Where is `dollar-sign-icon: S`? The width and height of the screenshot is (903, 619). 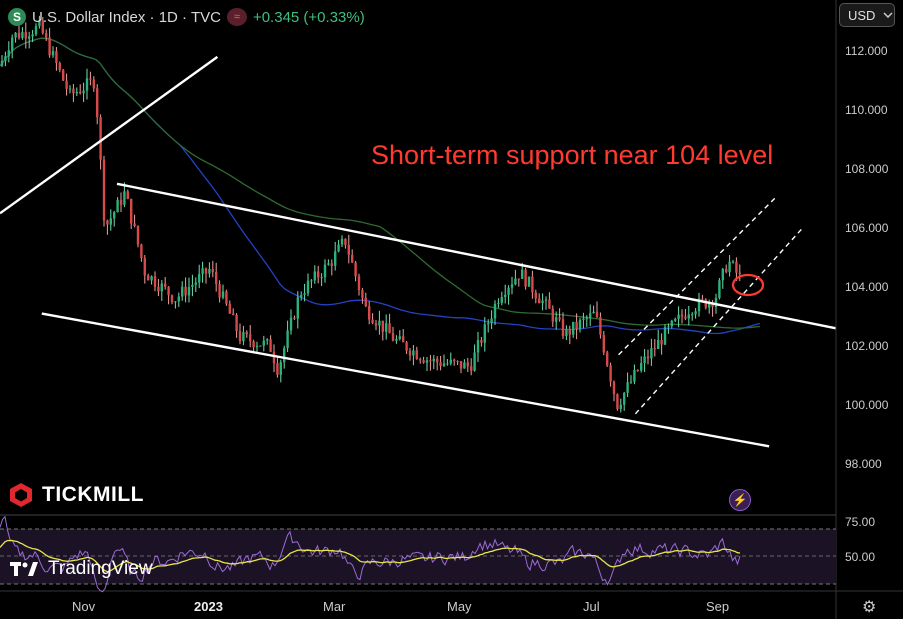 dollar-sign-icon: S is located at coordinates (17, 17).